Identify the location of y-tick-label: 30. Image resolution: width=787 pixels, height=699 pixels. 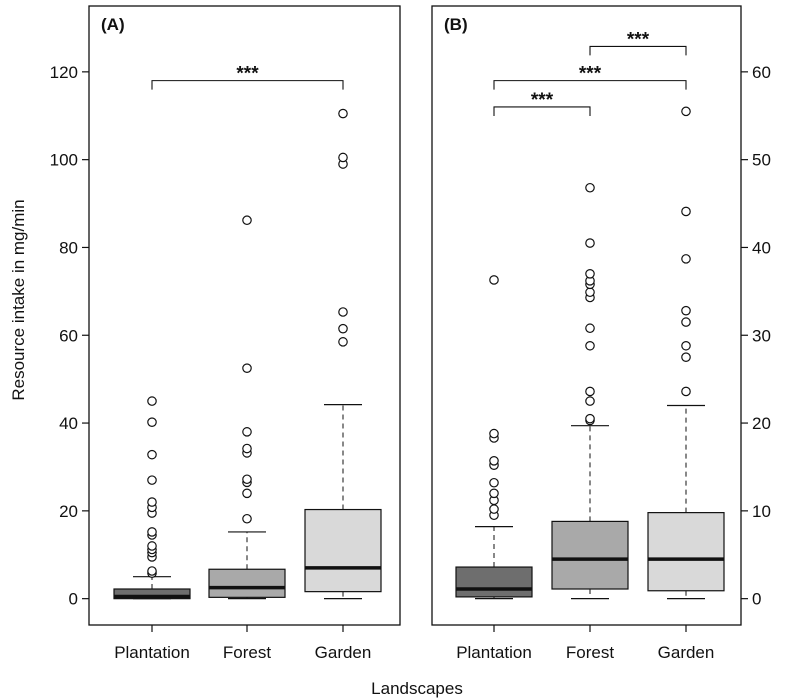
(761, 335).